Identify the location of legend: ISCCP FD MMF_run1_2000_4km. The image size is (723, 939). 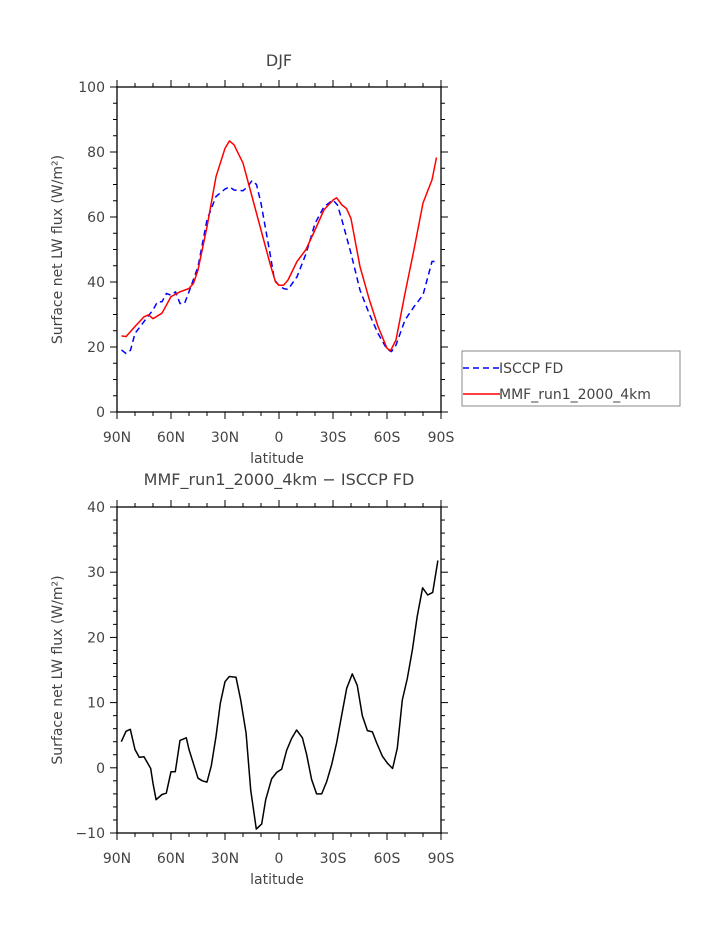
(571, 378).